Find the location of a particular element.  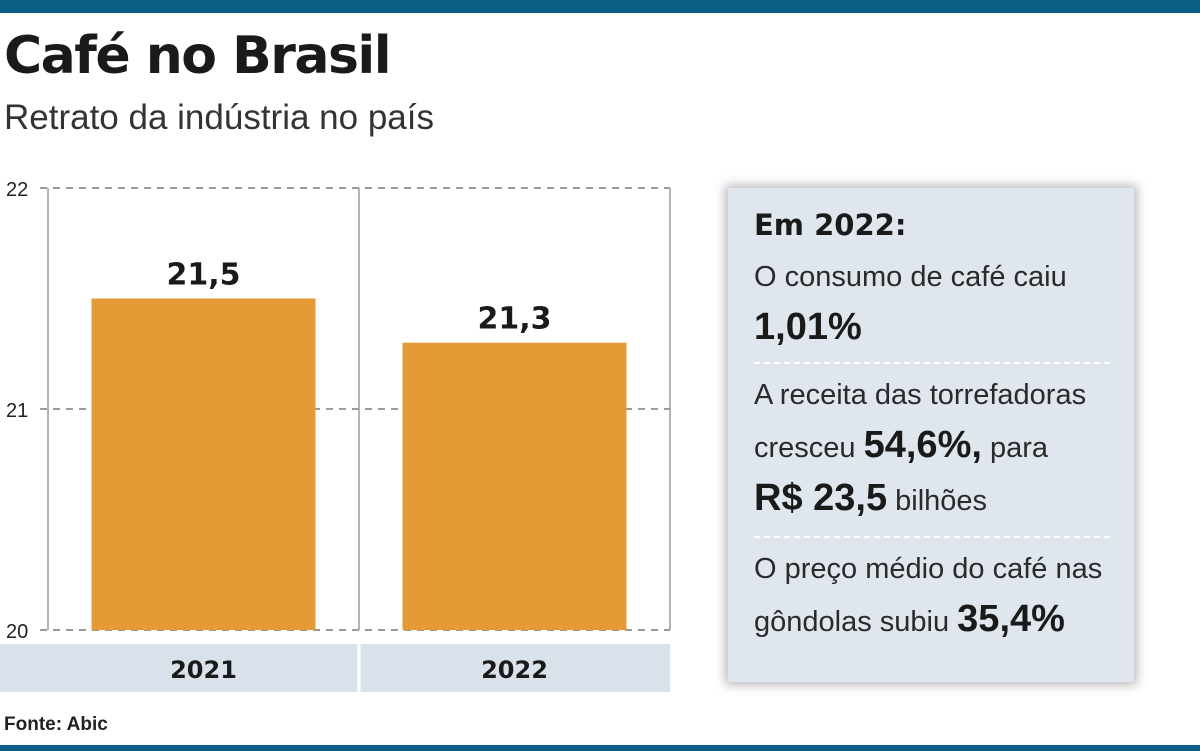

y-tick-label: 21 is located at coordinates (17, 411).